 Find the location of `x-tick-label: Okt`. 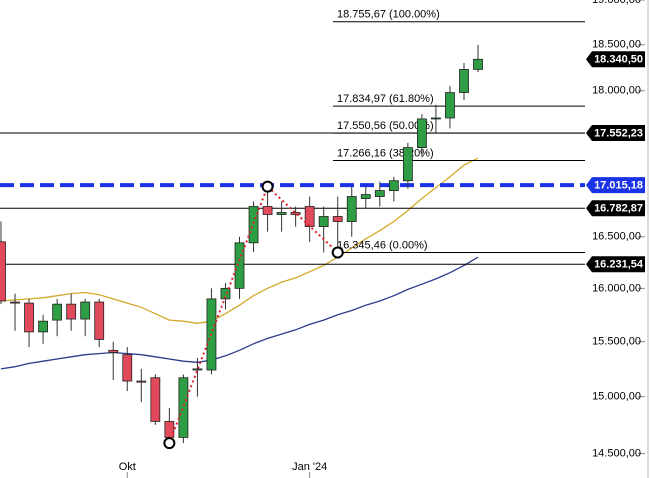

x-tick-label: Okt is located at coordinates (127, 467).